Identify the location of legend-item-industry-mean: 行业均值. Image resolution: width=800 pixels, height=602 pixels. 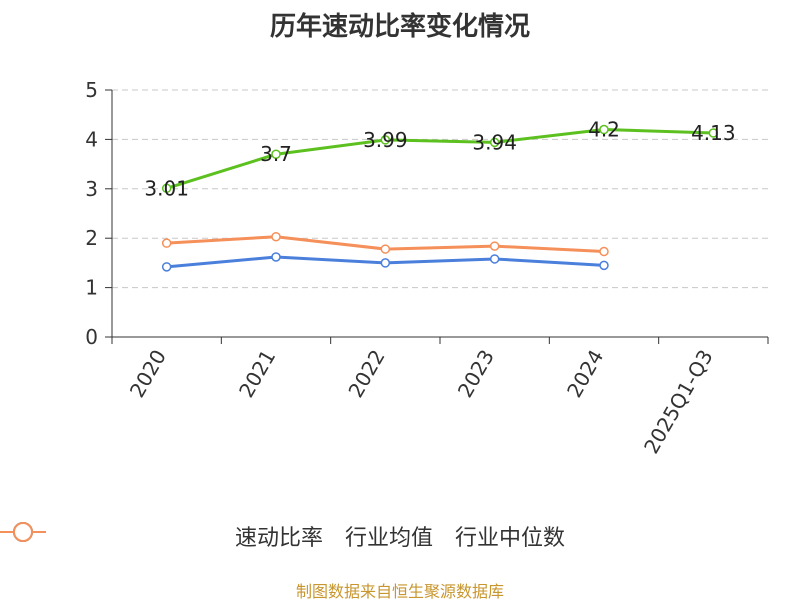
(216, 536).